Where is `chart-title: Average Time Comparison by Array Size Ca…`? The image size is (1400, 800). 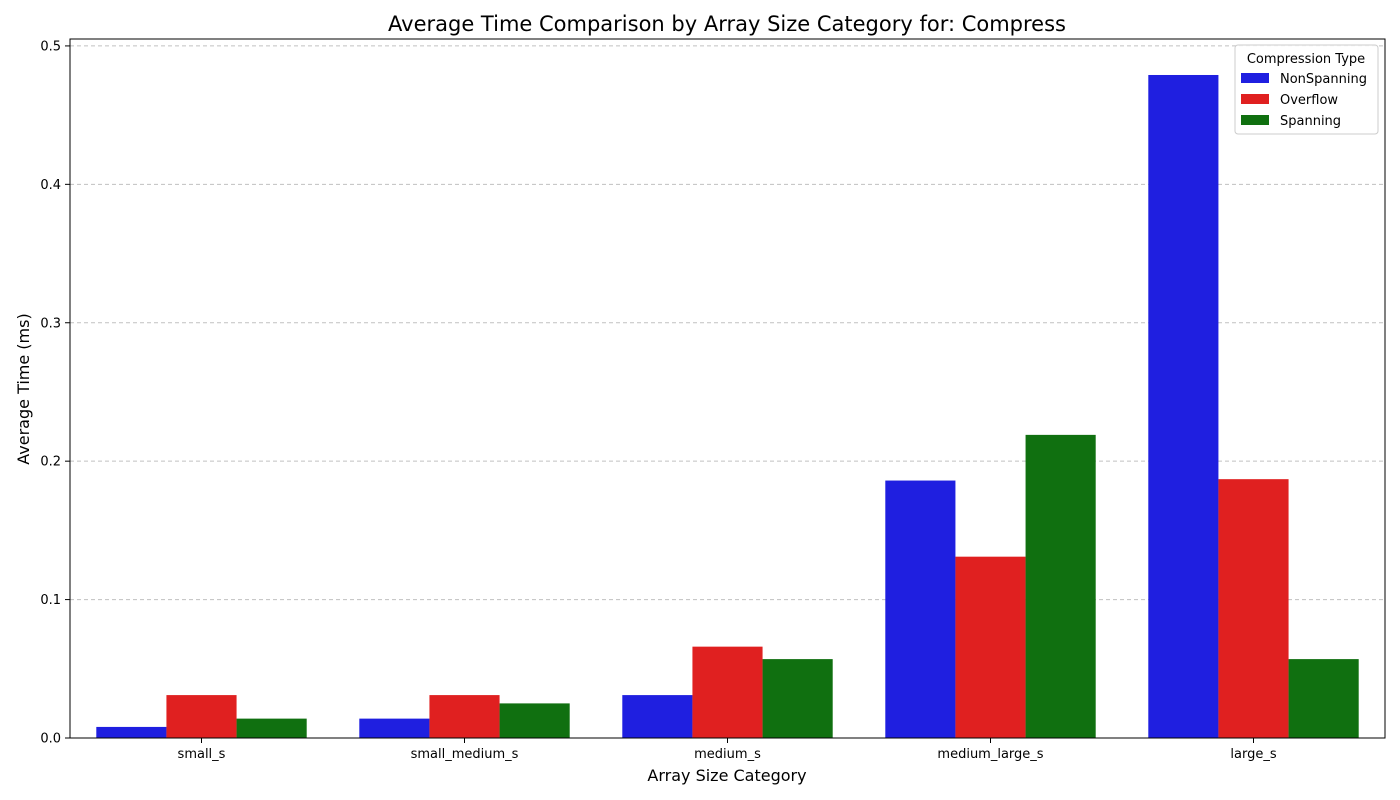
chart-title: Average Time Comparison by Array Size Ca… is located at coordinates (727, 24).